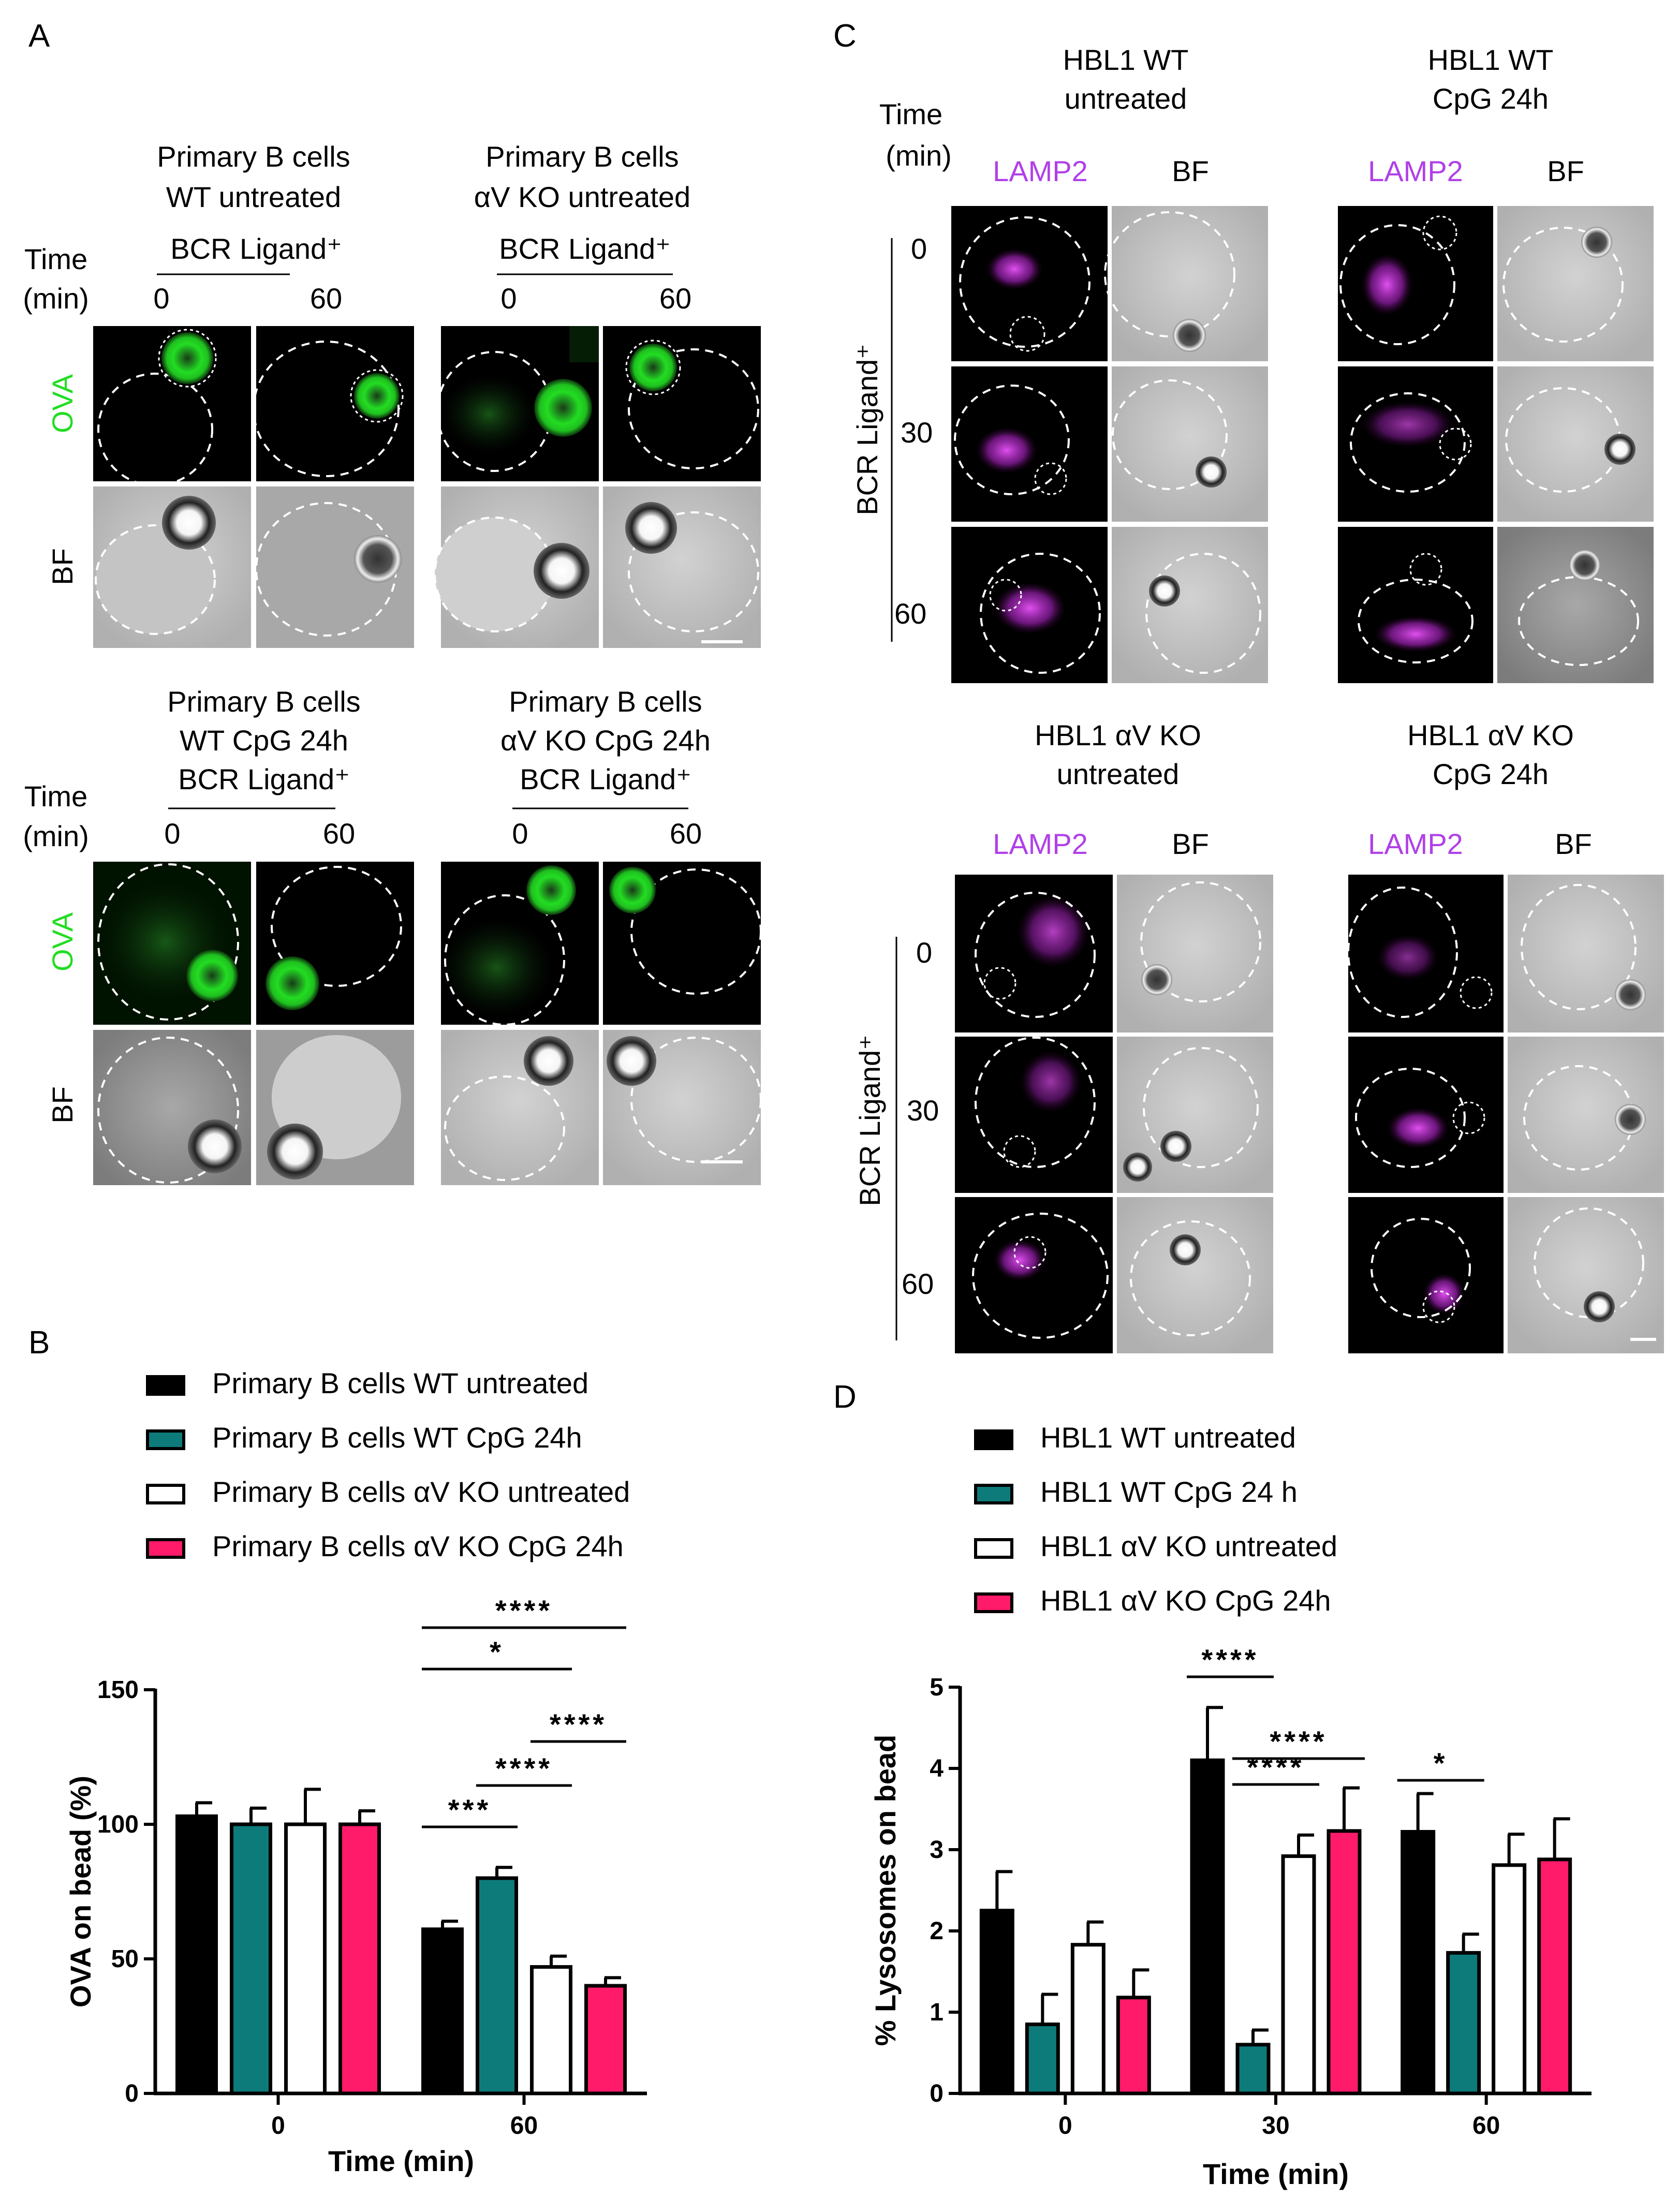 This screenshot has height=2199, width=1680. Describe the element at coordinates (1126, 98) in the screenshot. I see `c-g1-line2: untreated` at that location.